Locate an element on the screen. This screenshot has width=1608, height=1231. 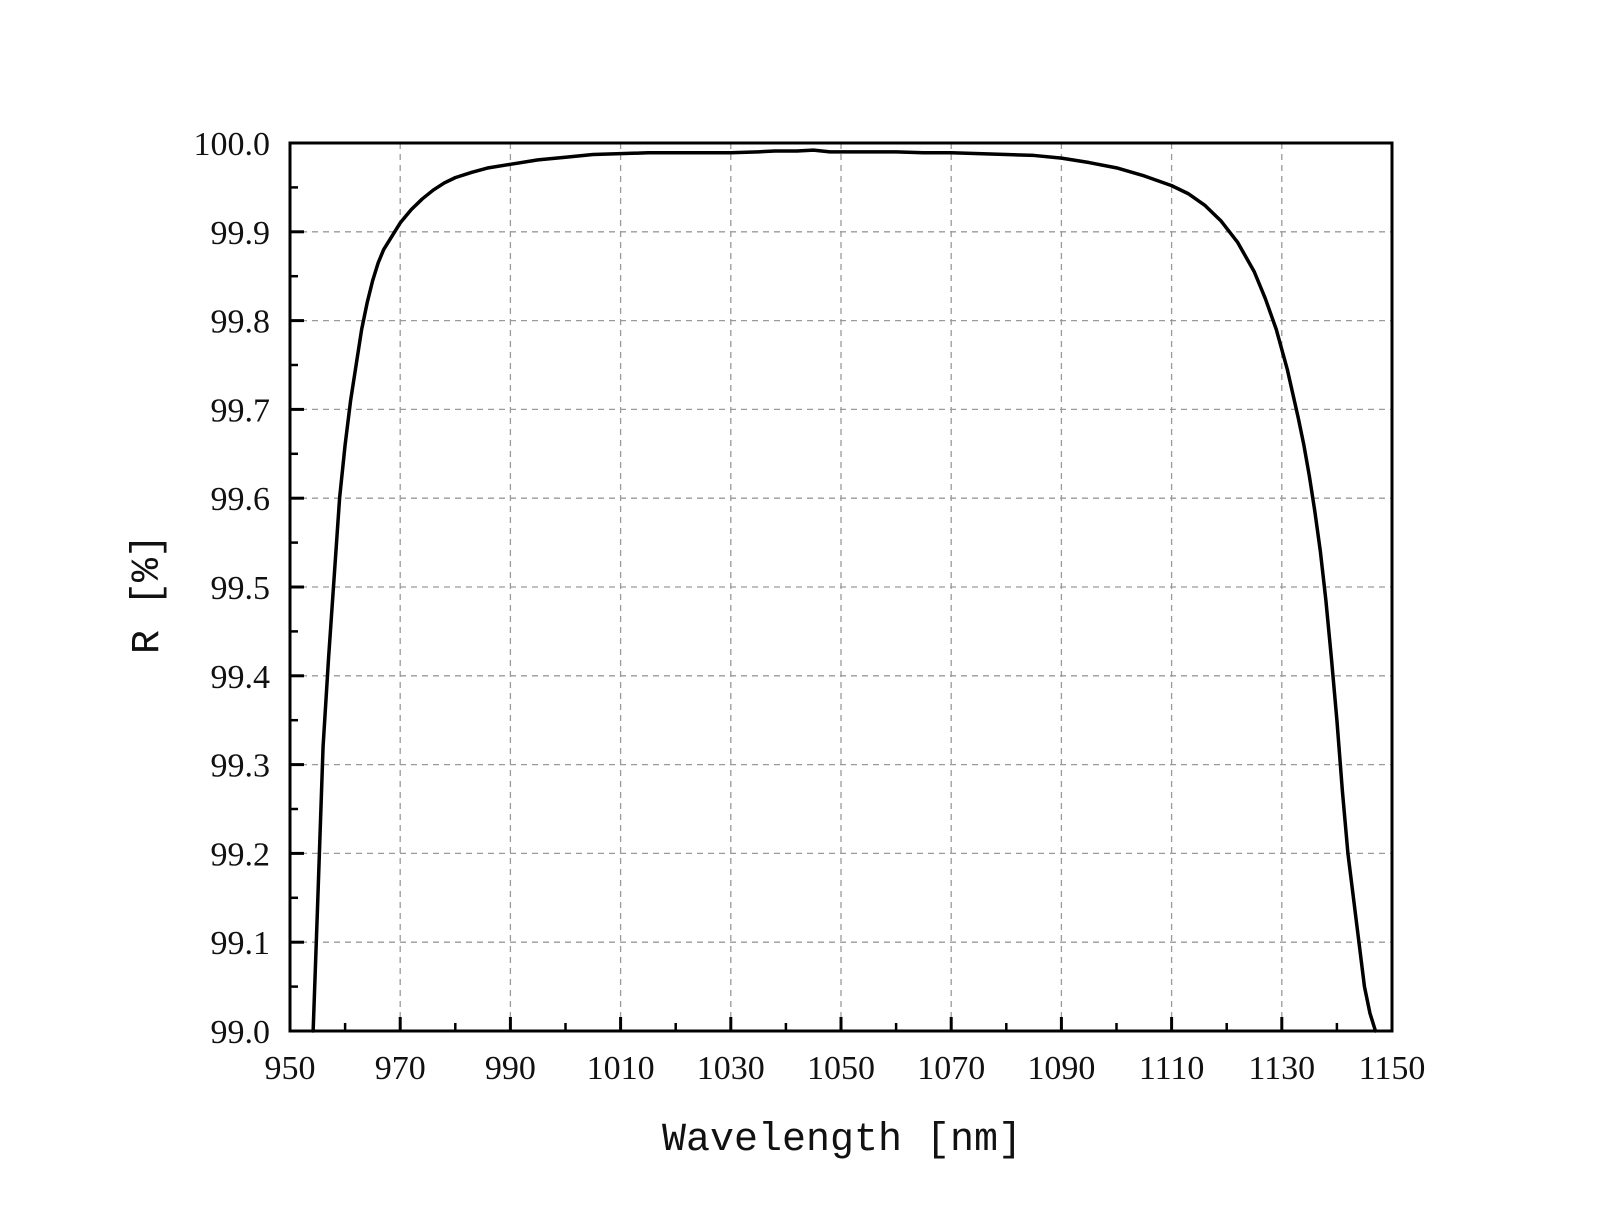
y-tick-label: 99.4 is located at coordinates (241, 677).